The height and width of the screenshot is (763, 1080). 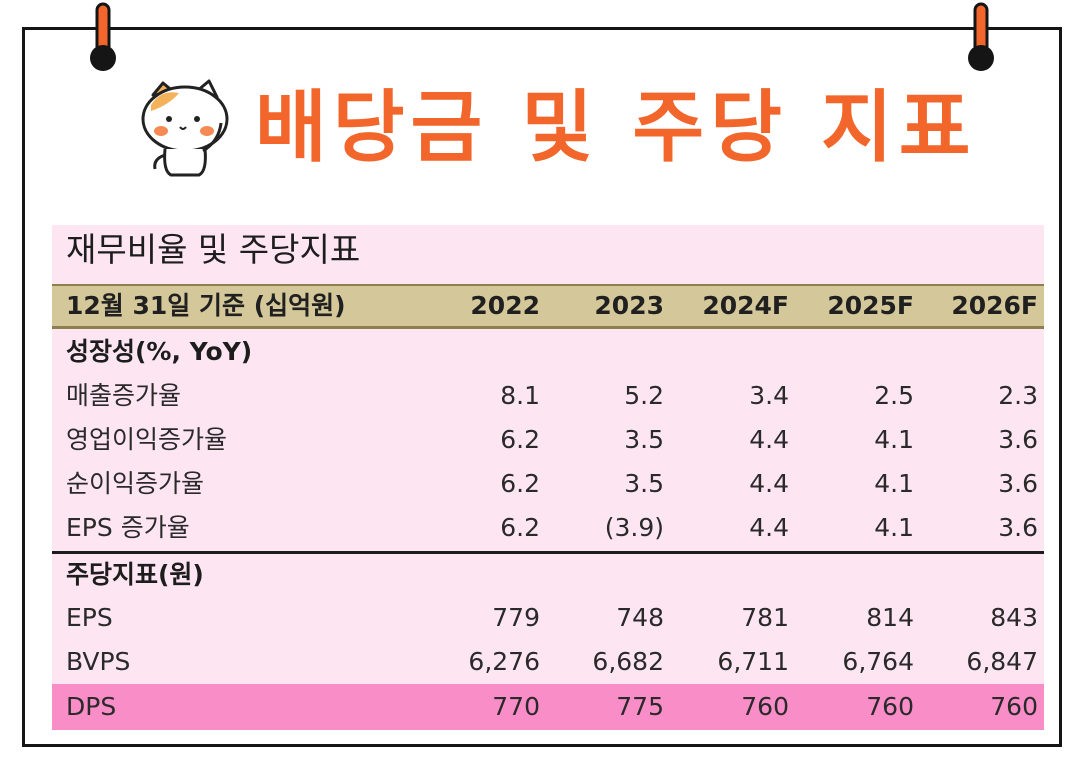 I want to click on table-row: EPS 증가율 6.2 (3.9) 4.4 4.1 3.6, so click(x=548, y=528).